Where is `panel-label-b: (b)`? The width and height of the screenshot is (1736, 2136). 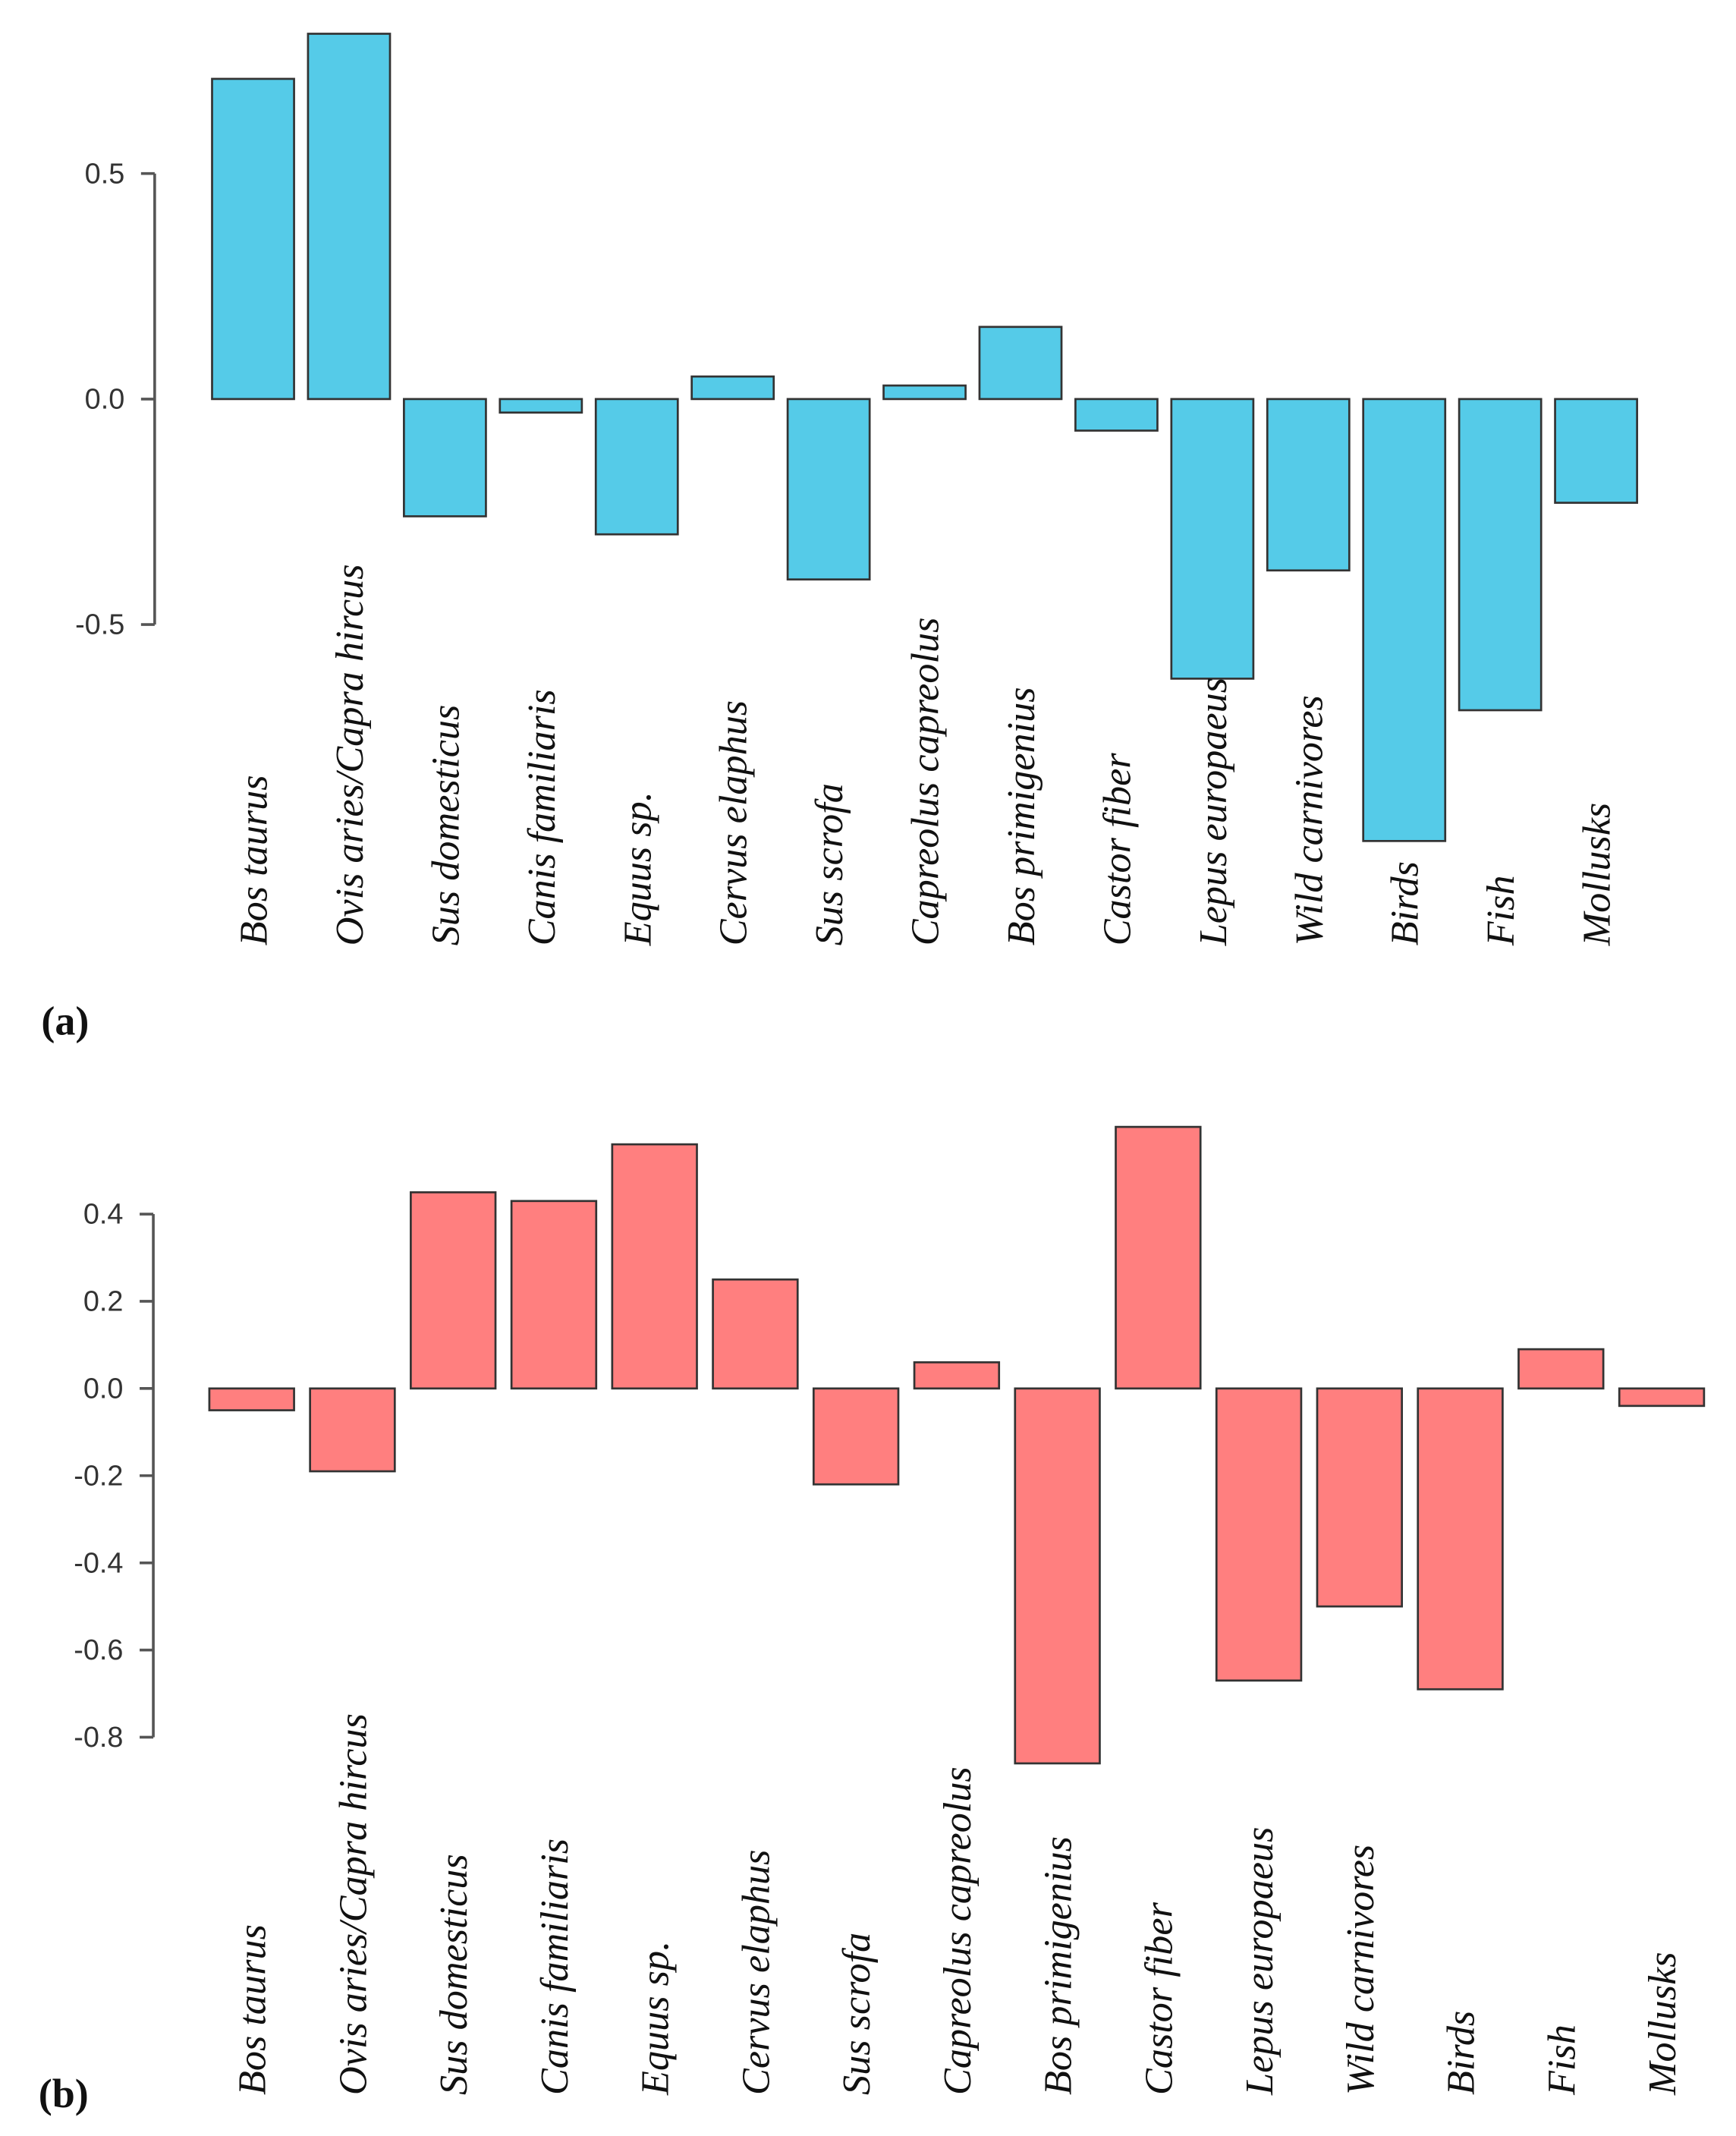 panel-label-b: (b) is located at coordinates (64, 2093).